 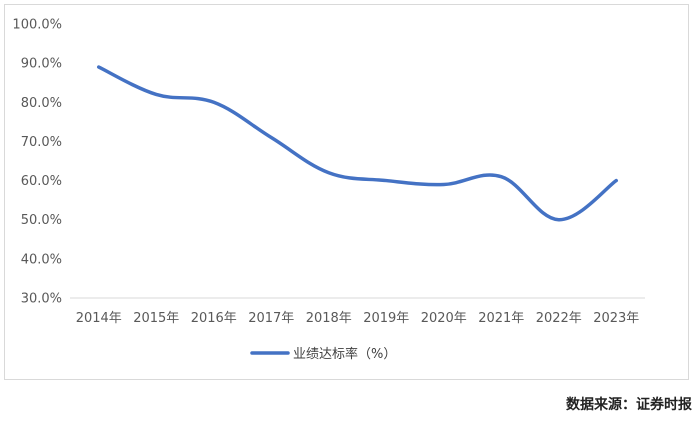 What do you see at coordinates (37, 25) in the screenshot?
I see `y-tick-label: 100.0%` at bounding box center [37, 25].